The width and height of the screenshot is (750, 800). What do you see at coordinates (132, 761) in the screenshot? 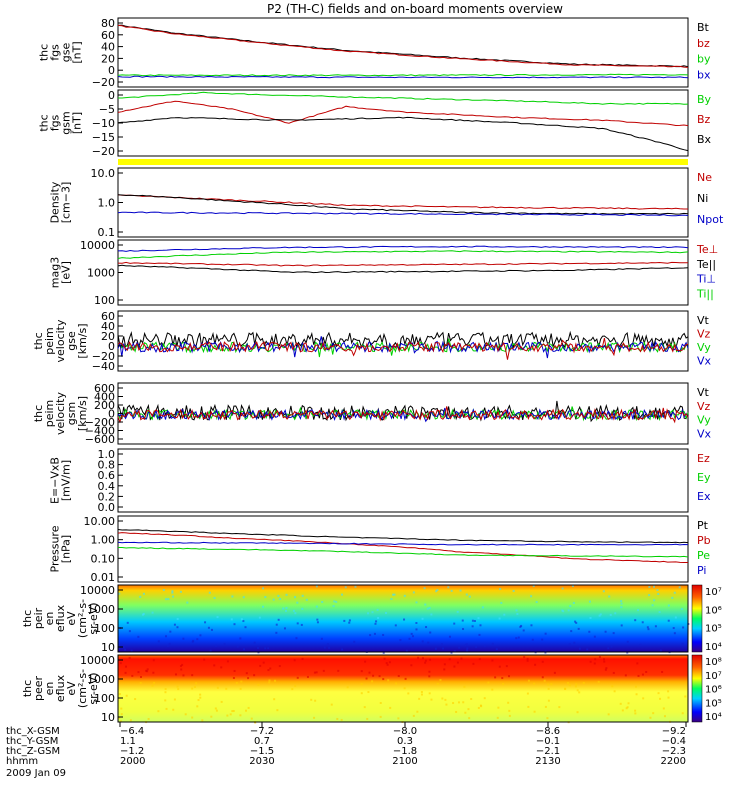
I see `xaxis-value: 2000` at bounding box center [132, 761].